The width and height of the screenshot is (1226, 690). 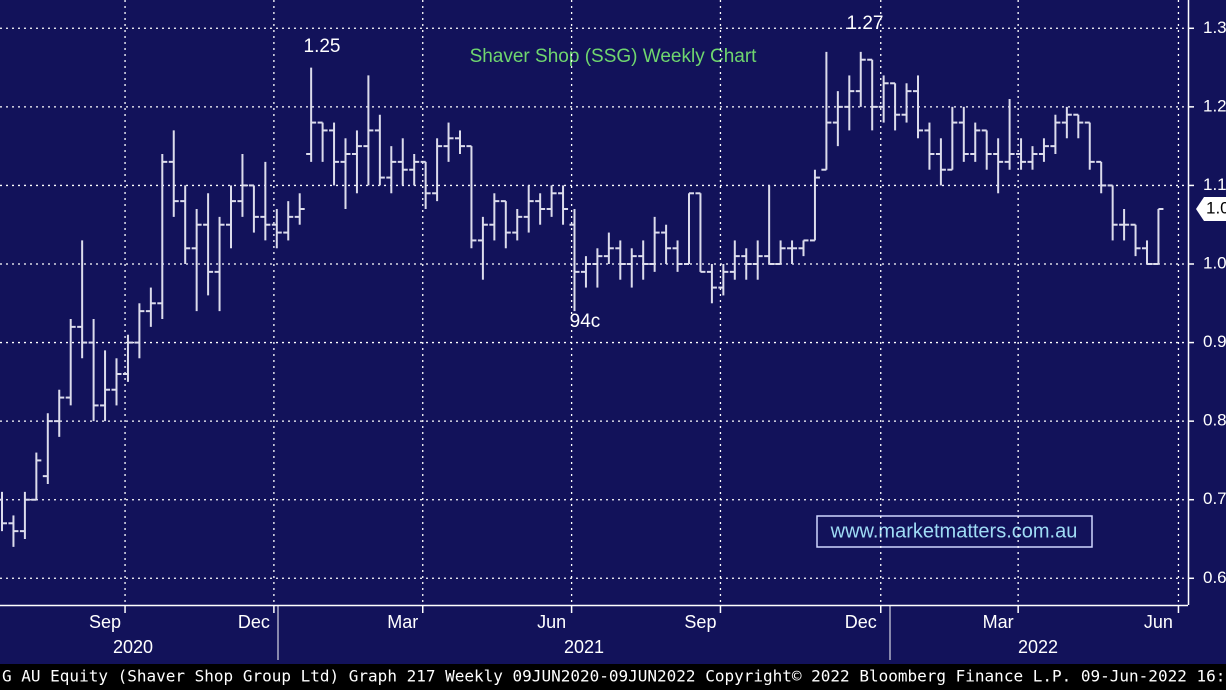 I want to click on y-tick-label: 1.2, so click(x=1214, y=105).